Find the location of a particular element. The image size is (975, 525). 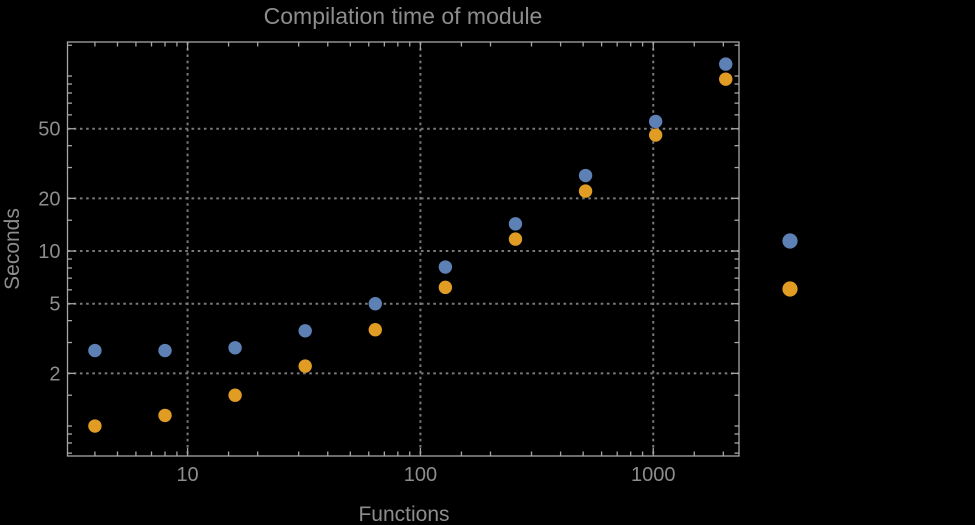

y-tick-label: 2 is located at coordinates (54, 374).